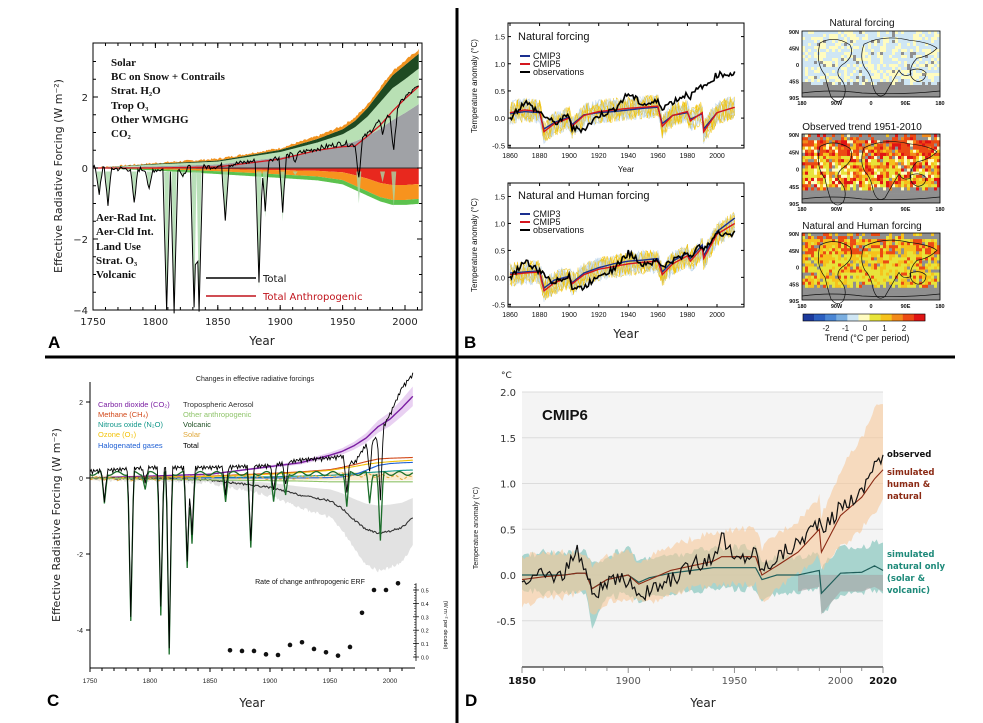 The height and width of the screenshot is (723, 983). I want to click on inset-point, so click(326, 652).